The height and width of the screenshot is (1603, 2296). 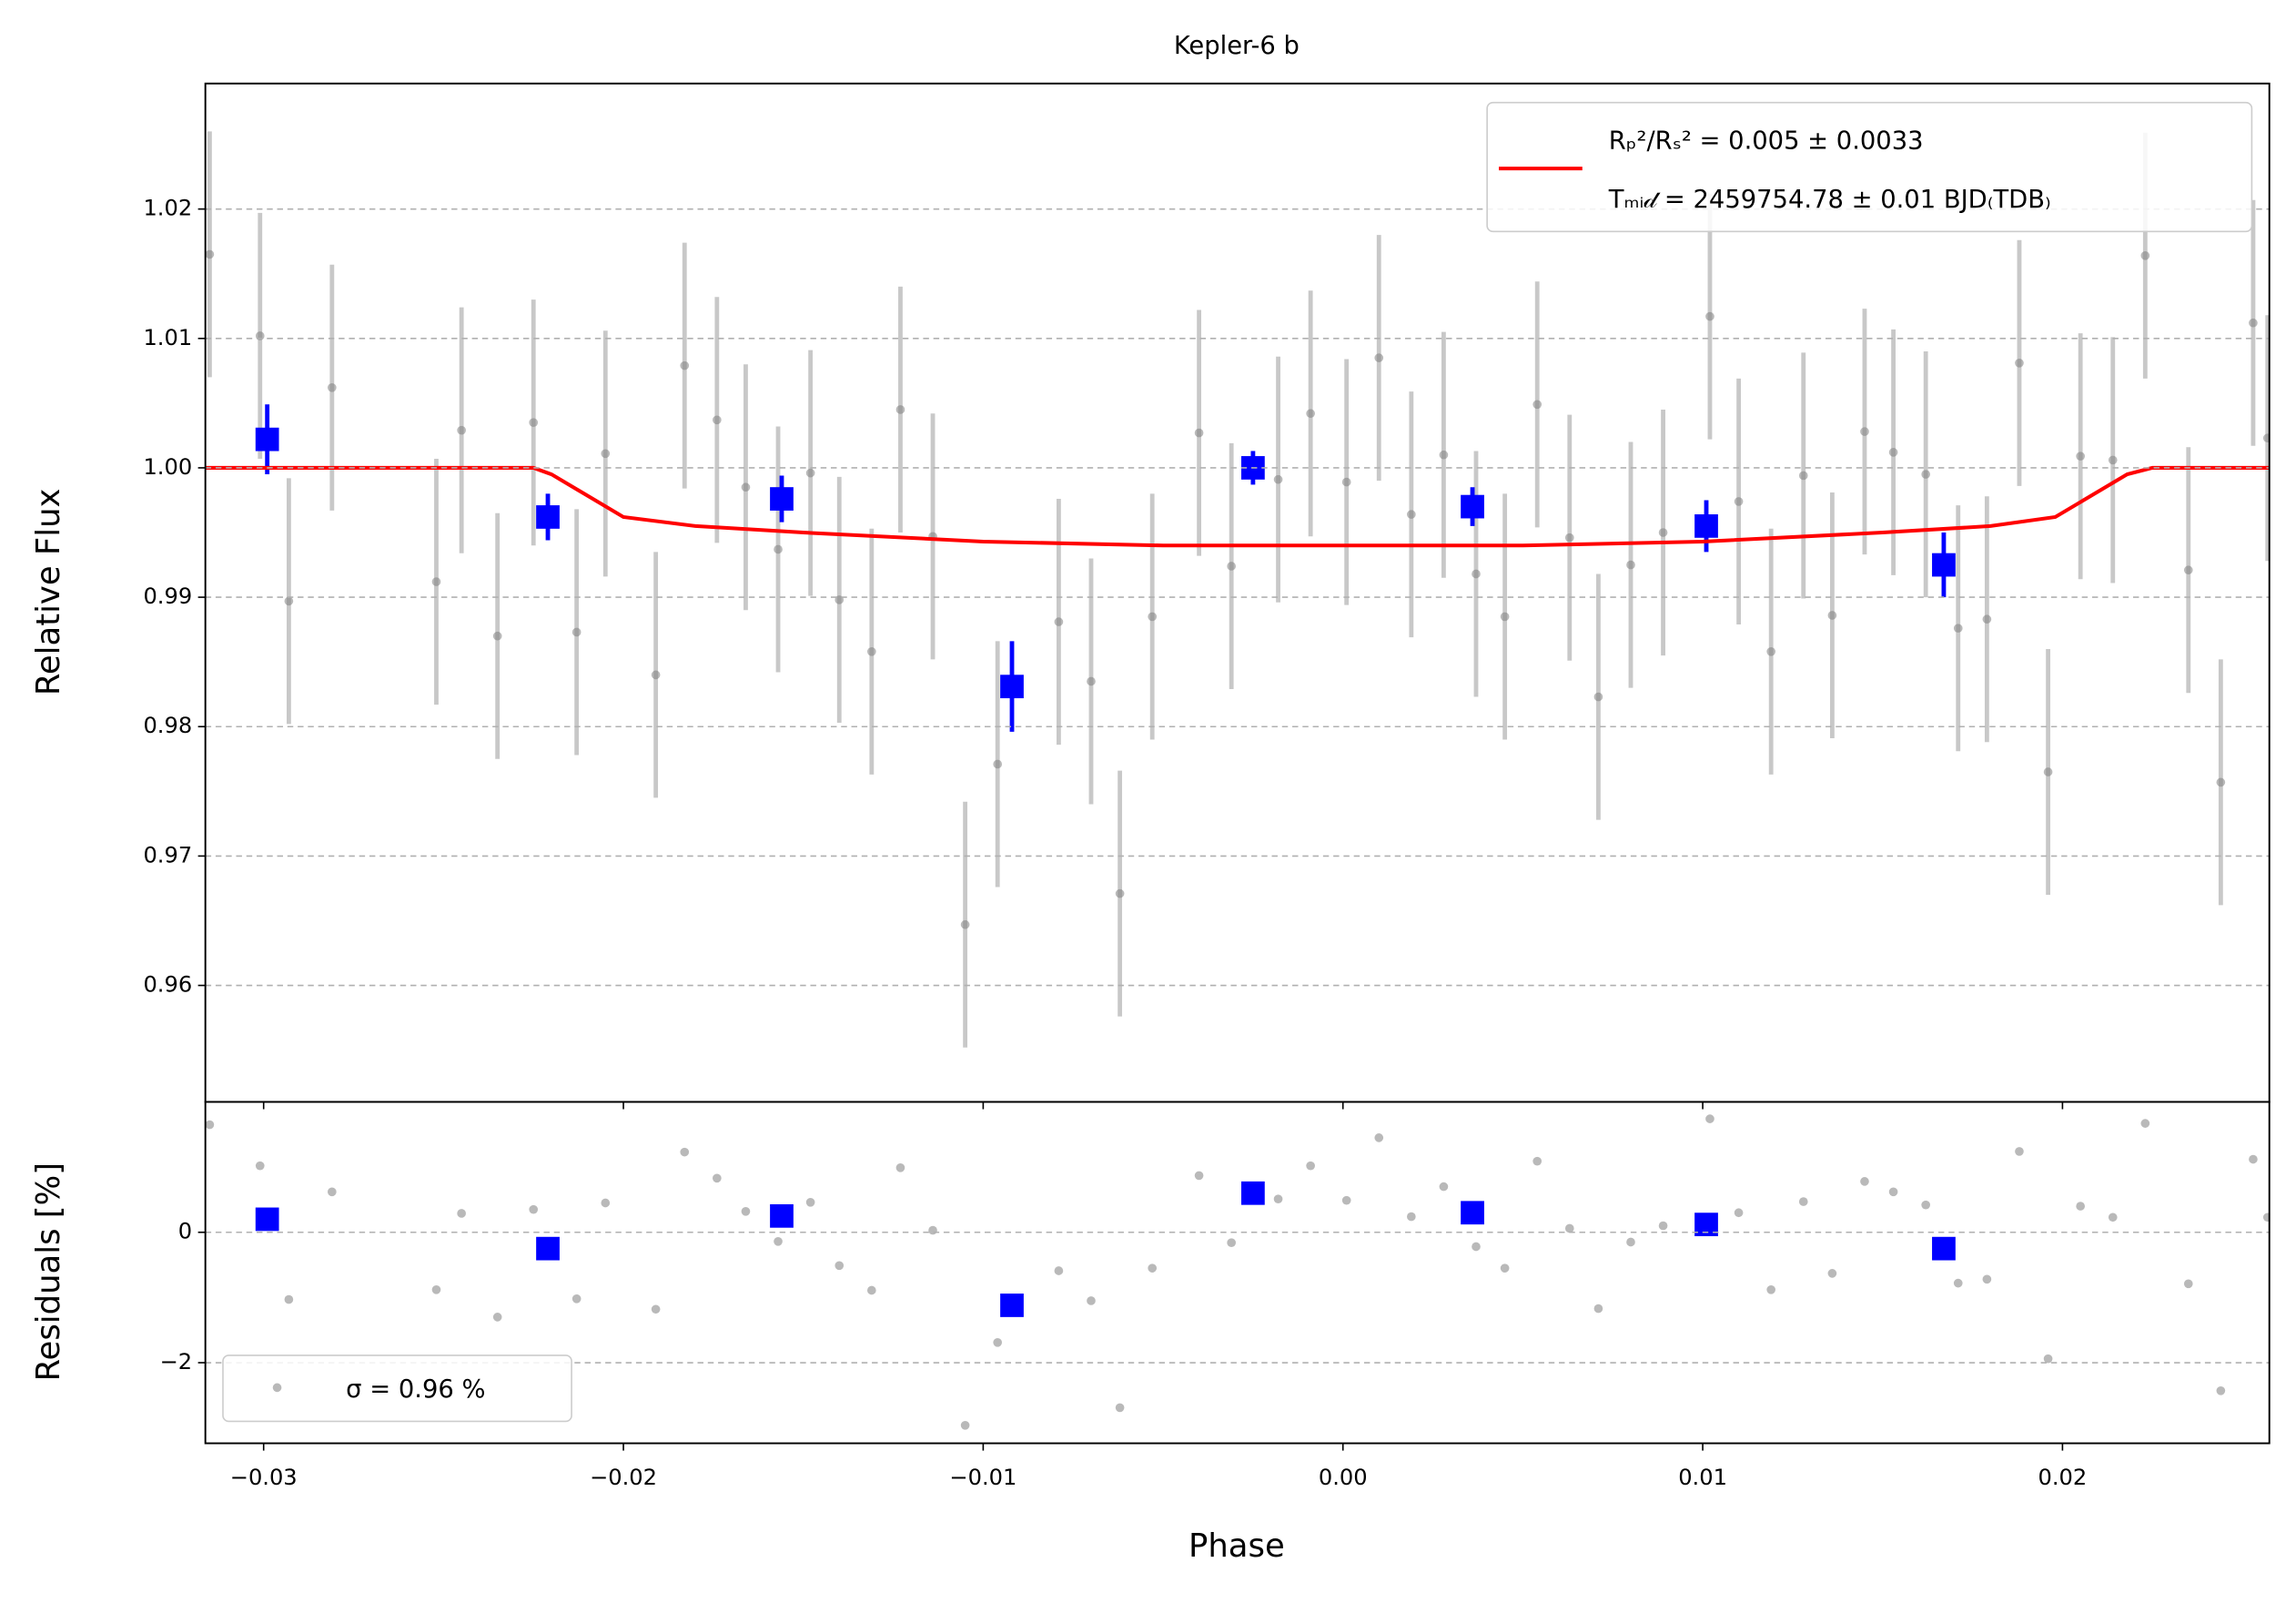 What do you see at coordinates (1702, 1477) in the screenshot?
I see `x-tick-label: 0.01` at bounding box center [1702, 1477].